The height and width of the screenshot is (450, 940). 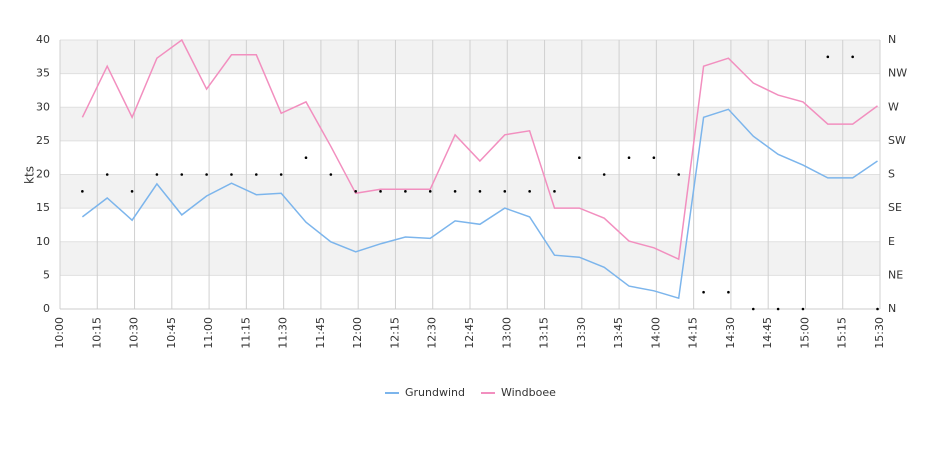 I want to click on y2-tick-label: NE, so click(x=895, y=274).